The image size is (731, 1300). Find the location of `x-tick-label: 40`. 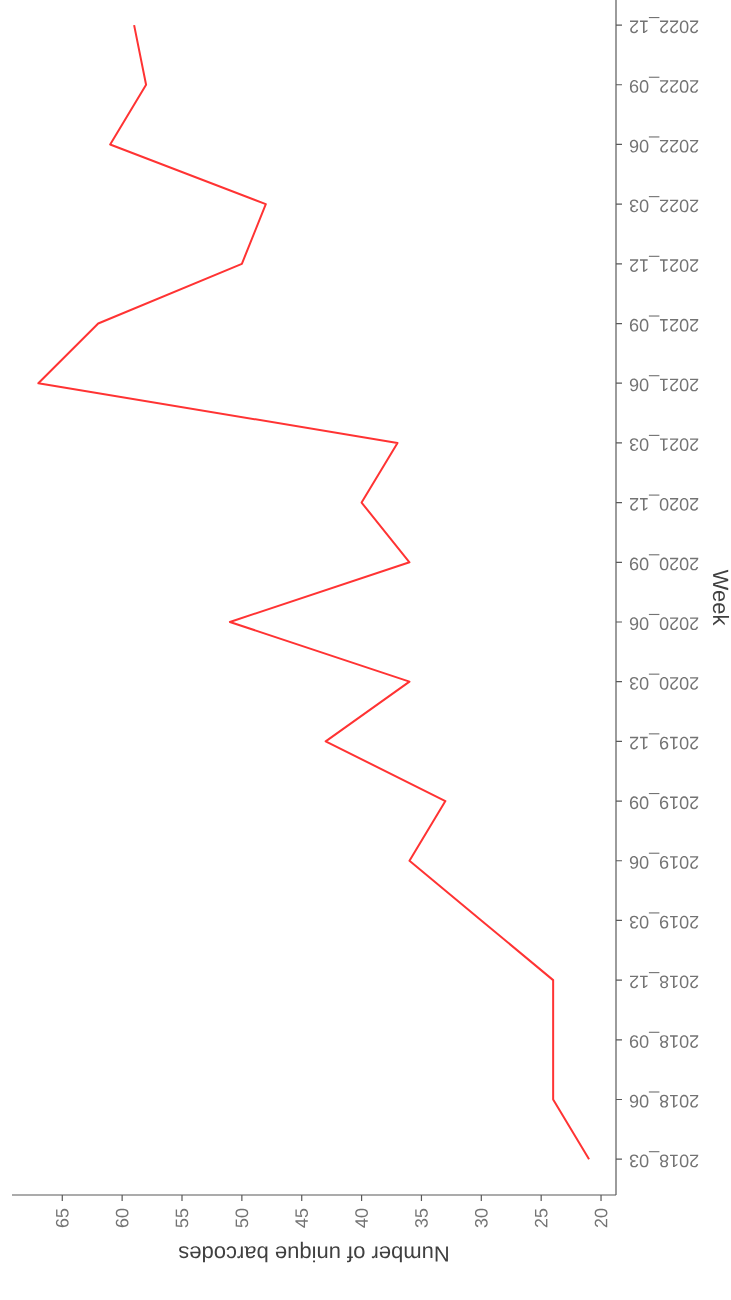

x-tick-label: 40 is located at coordinates (361, 1218).